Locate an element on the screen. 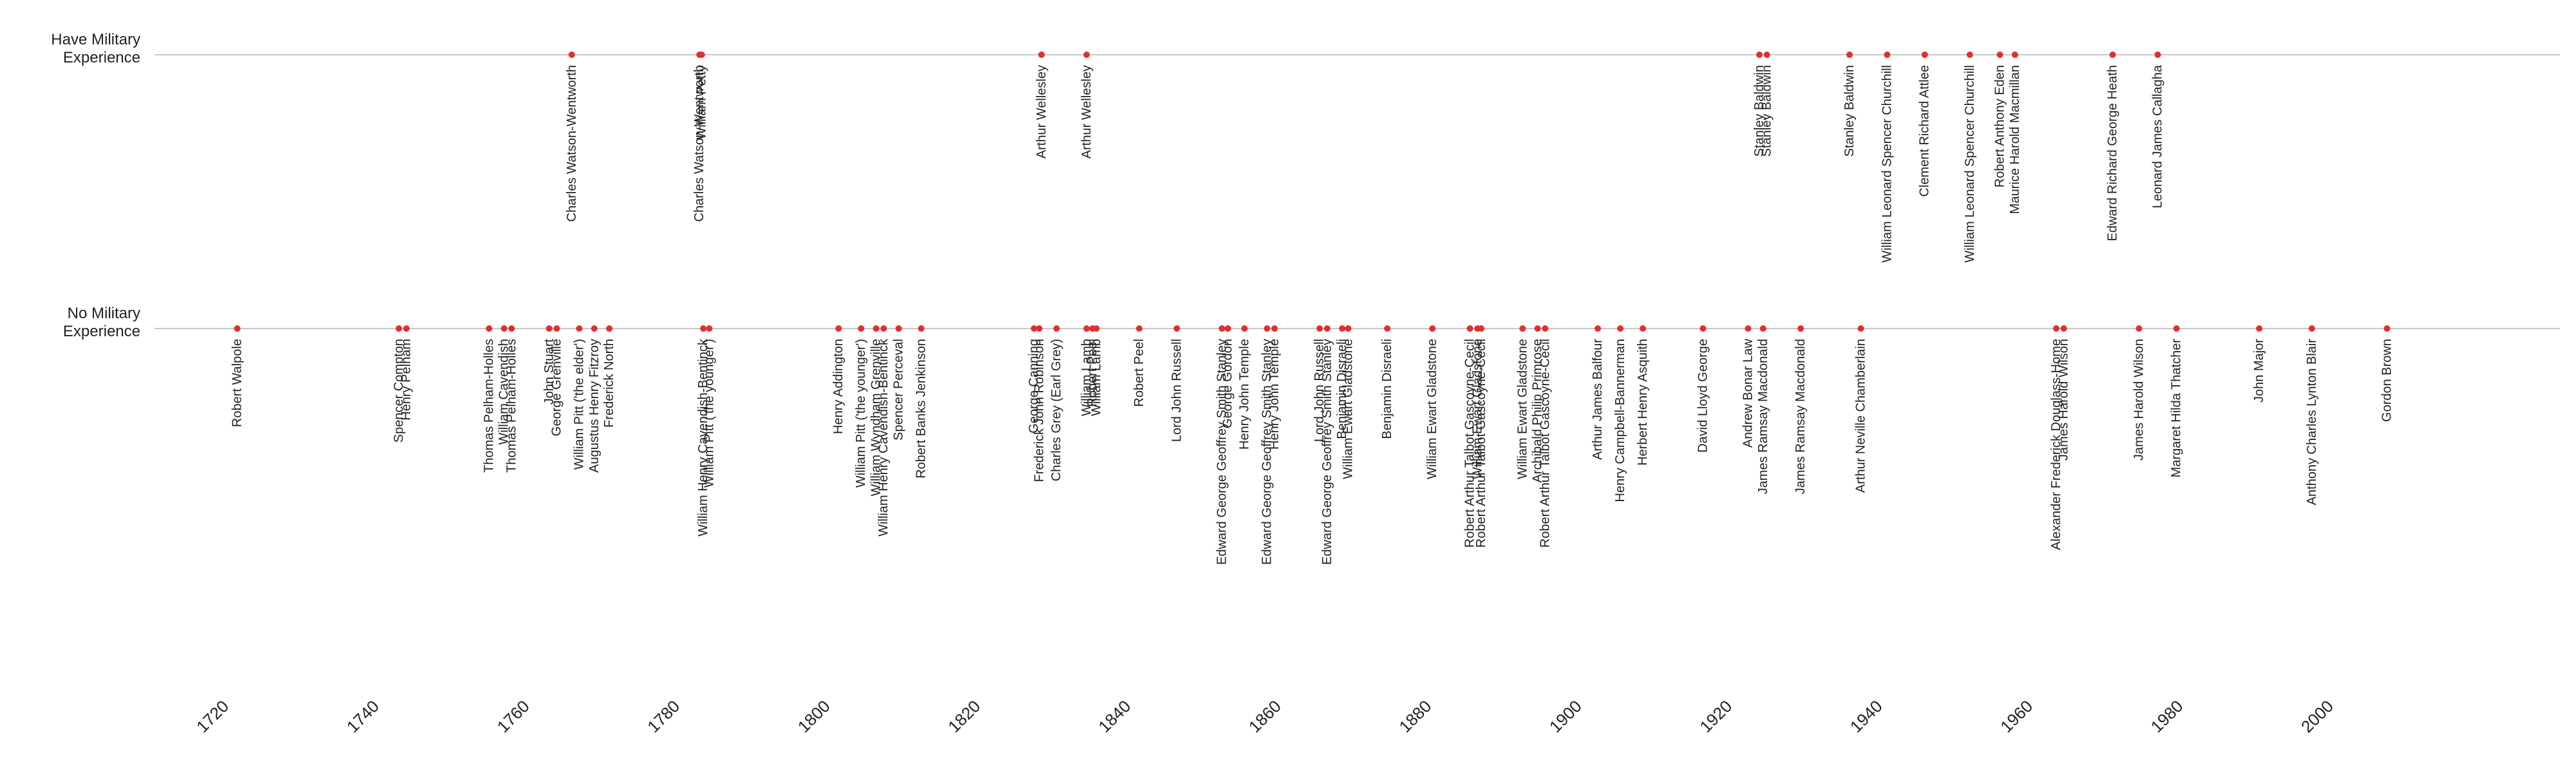  x-tick-label: 1840 is located at coordinates (1114, 716).